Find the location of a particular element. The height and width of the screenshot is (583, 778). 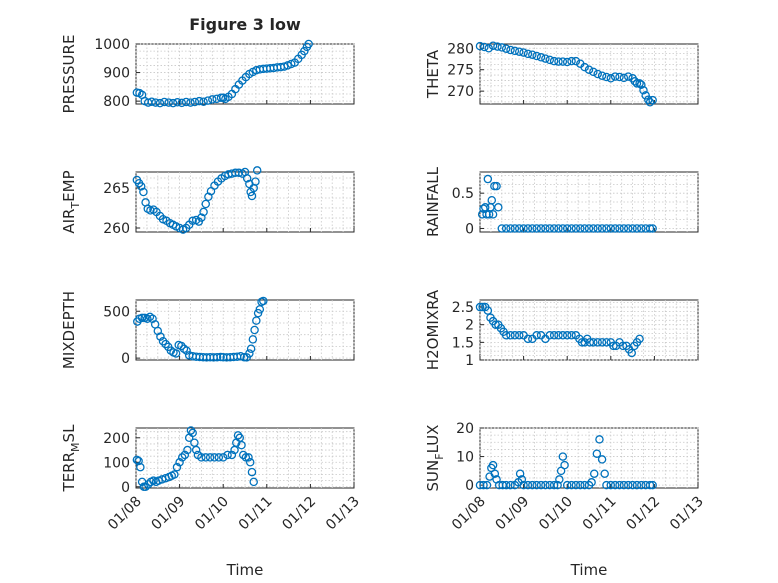

y-tick-label: 100 is located at coordinates (116, 463).